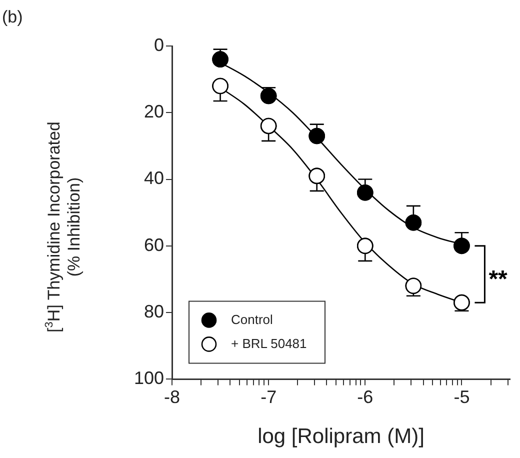 This screenshot has height=458, width=520. Describe the element at coordinates (252, 319) in the screenshot. I see `legend-label: Control` at that location.